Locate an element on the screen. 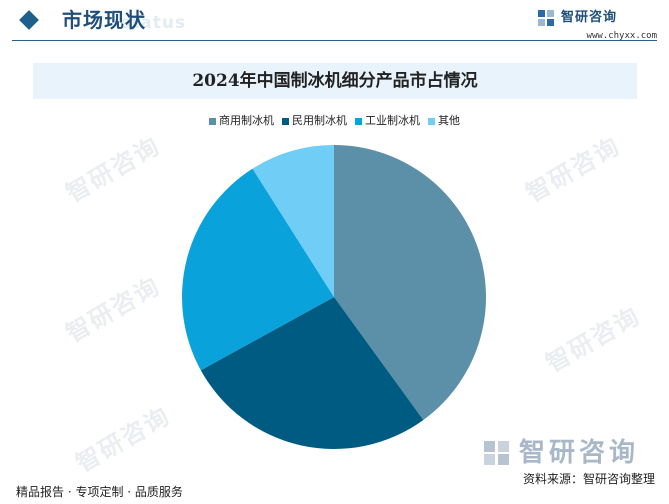  chart-title-band: 2024年中国制冰机细分产品市占情况 is located at coordinates (335, 81).